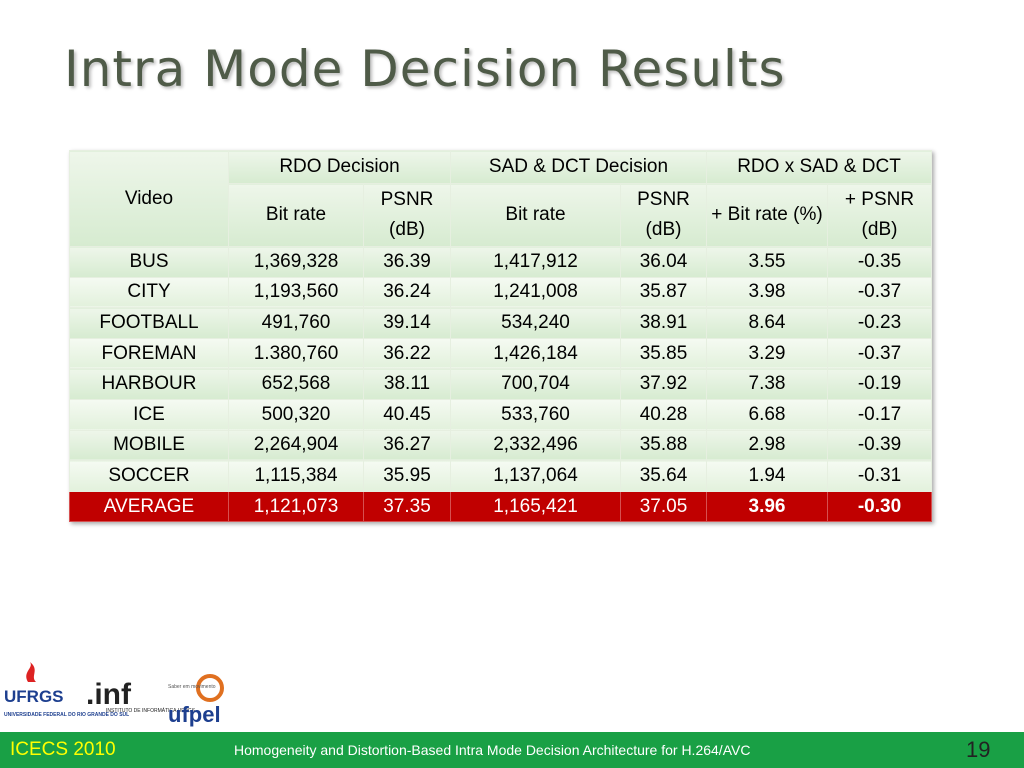 Image resolution: width=1024 pixels, height=768 pixels. Describe the element at coordinates (978, 749) in the screenshot. I see `page-number: 19` at that location.